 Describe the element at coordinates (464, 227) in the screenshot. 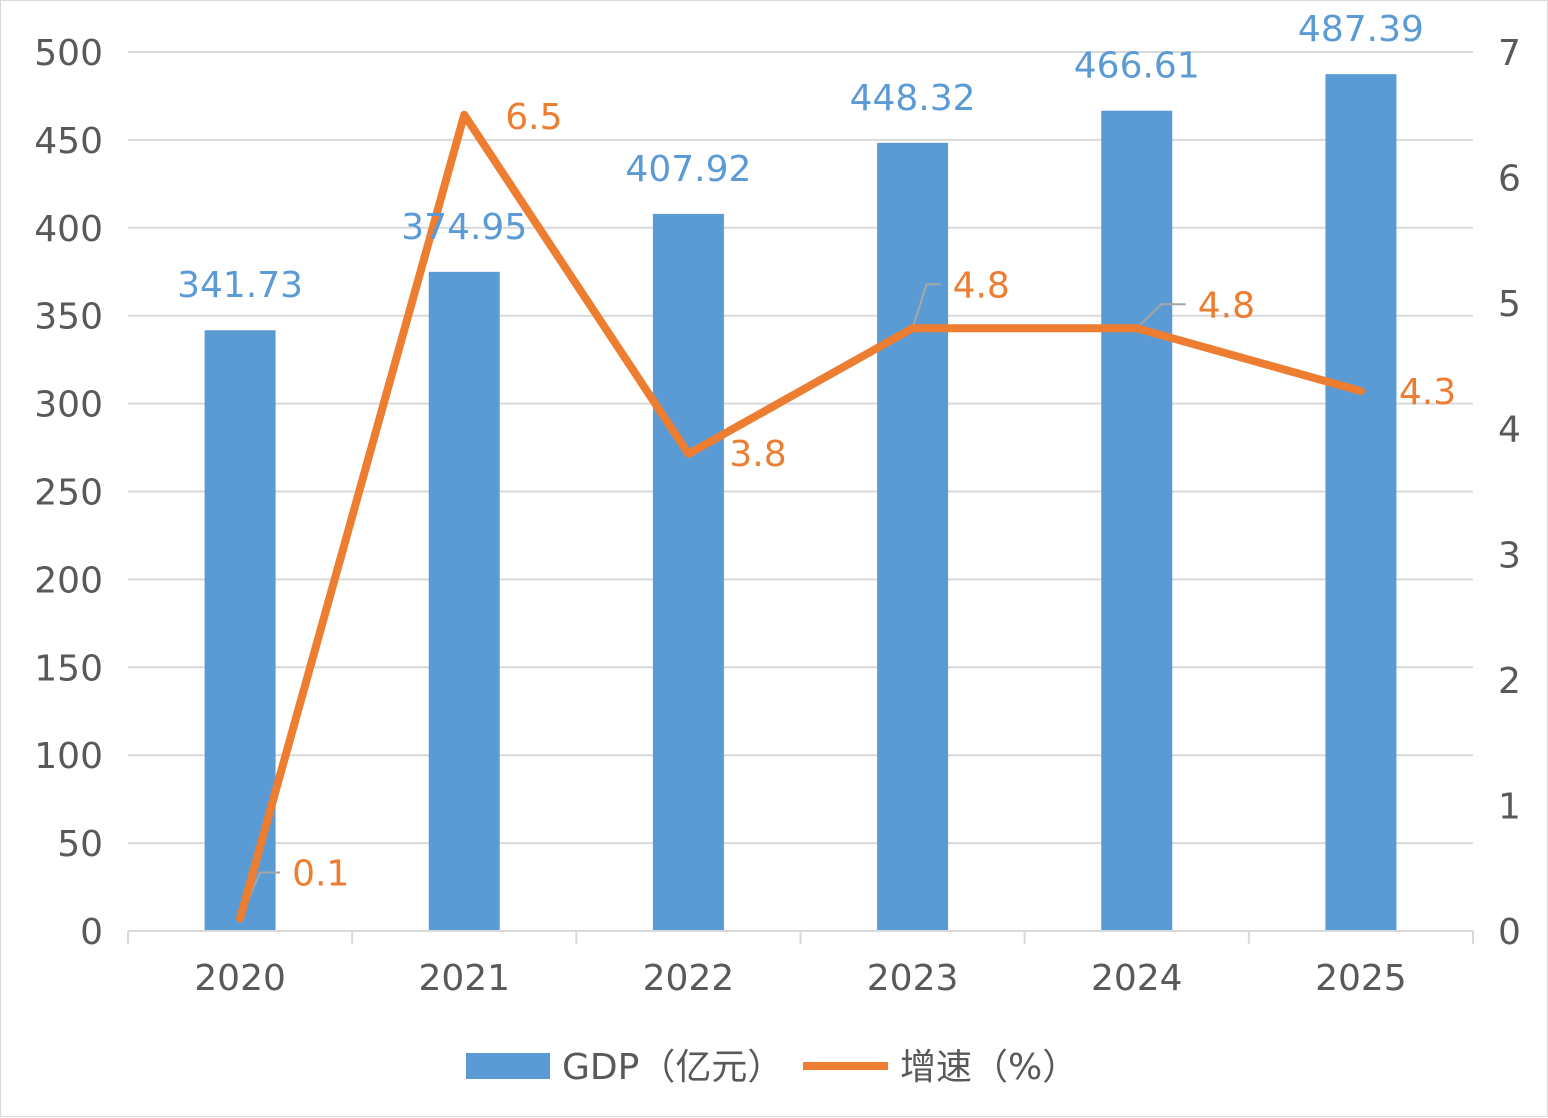

I see `gdp-value-label: 374.95` at that location.